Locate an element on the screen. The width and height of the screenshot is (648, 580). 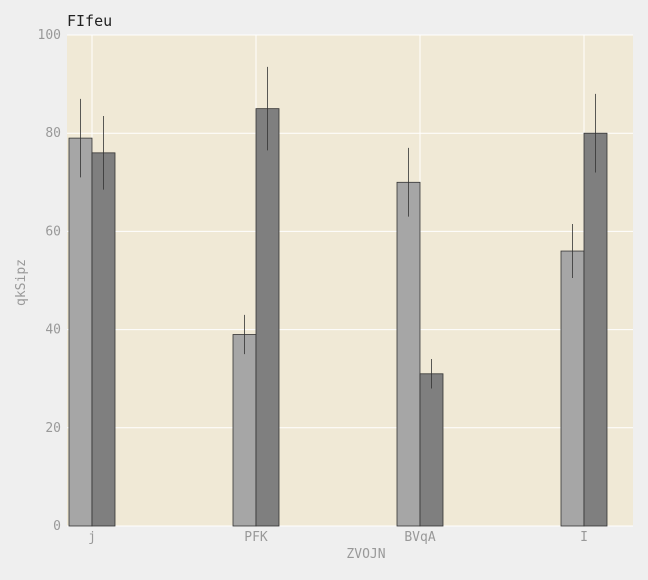
x-tick-label-0: j is located at coordinates (92, 537).